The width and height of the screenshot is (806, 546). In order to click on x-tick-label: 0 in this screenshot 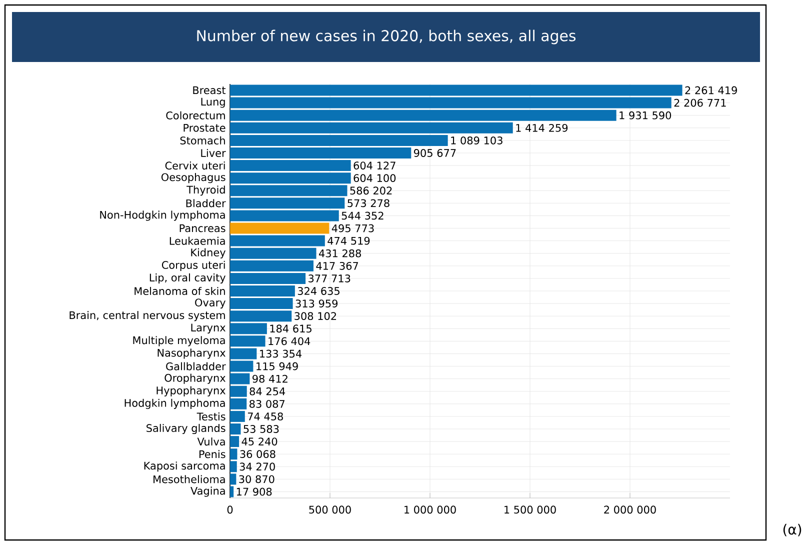, I will do `click(230, 510)`.